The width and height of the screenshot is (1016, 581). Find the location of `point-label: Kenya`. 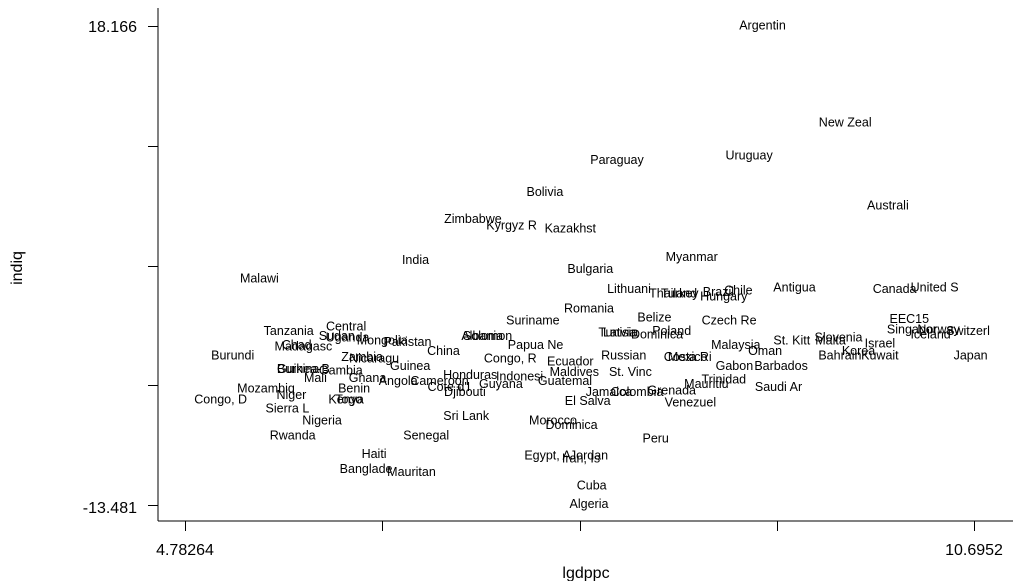

point-label: Kenya is located at coordinates (345, 399).